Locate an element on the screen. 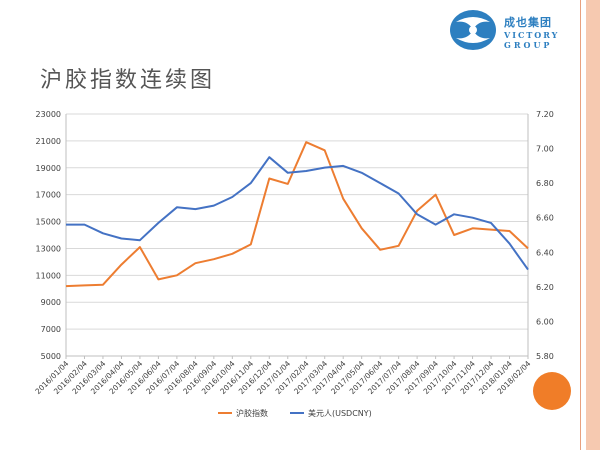  y-left-tick-label: 7000 is located at coordinates (51, 329).